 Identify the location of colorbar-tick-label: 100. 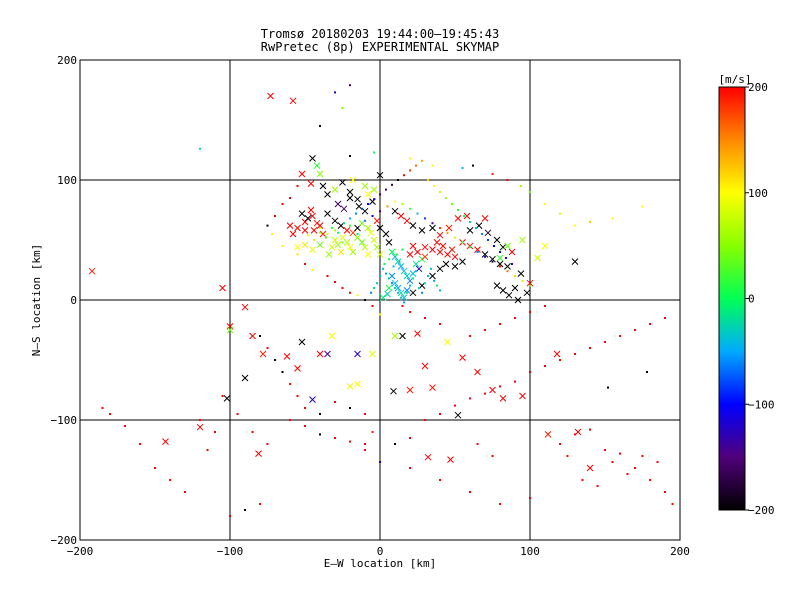
(758, 193).